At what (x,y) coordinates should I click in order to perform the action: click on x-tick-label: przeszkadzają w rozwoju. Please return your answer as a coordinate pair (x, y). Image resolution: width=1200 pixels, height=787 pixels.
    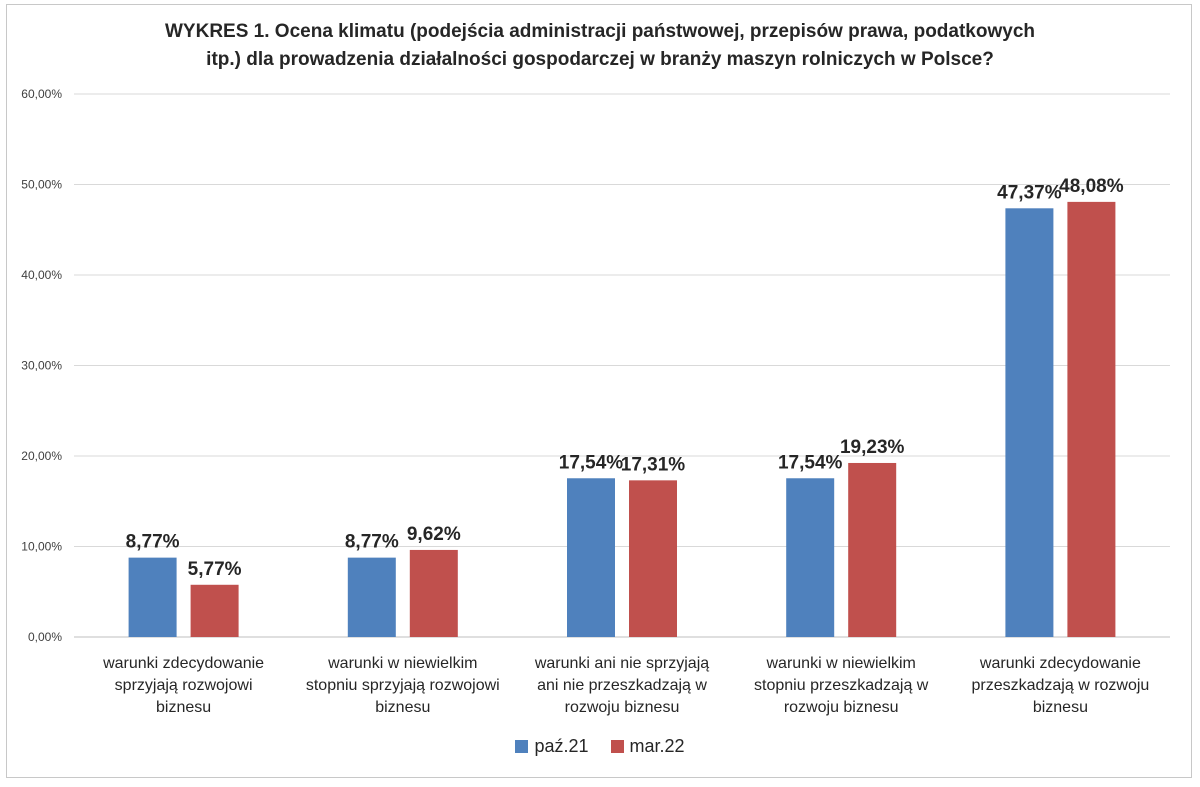
    Looking at the image, I should click on (1060, 685).